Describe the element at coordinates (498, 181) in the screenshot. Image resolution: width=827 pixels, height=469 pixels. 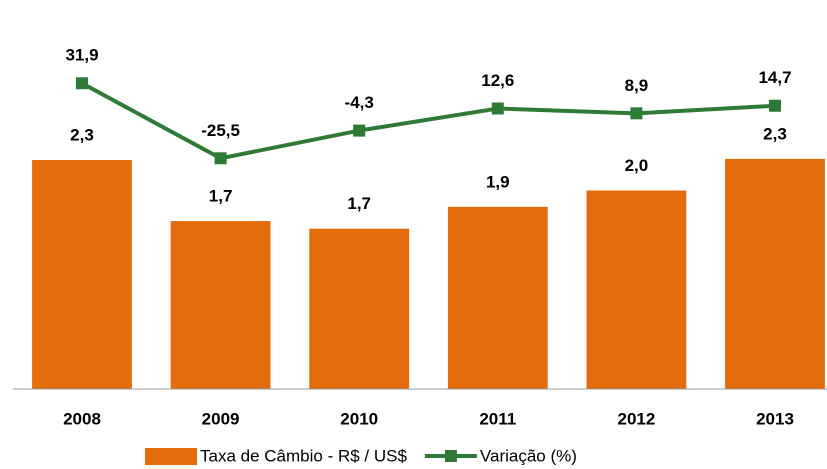
I see `bar-label: 1,9` at that location.